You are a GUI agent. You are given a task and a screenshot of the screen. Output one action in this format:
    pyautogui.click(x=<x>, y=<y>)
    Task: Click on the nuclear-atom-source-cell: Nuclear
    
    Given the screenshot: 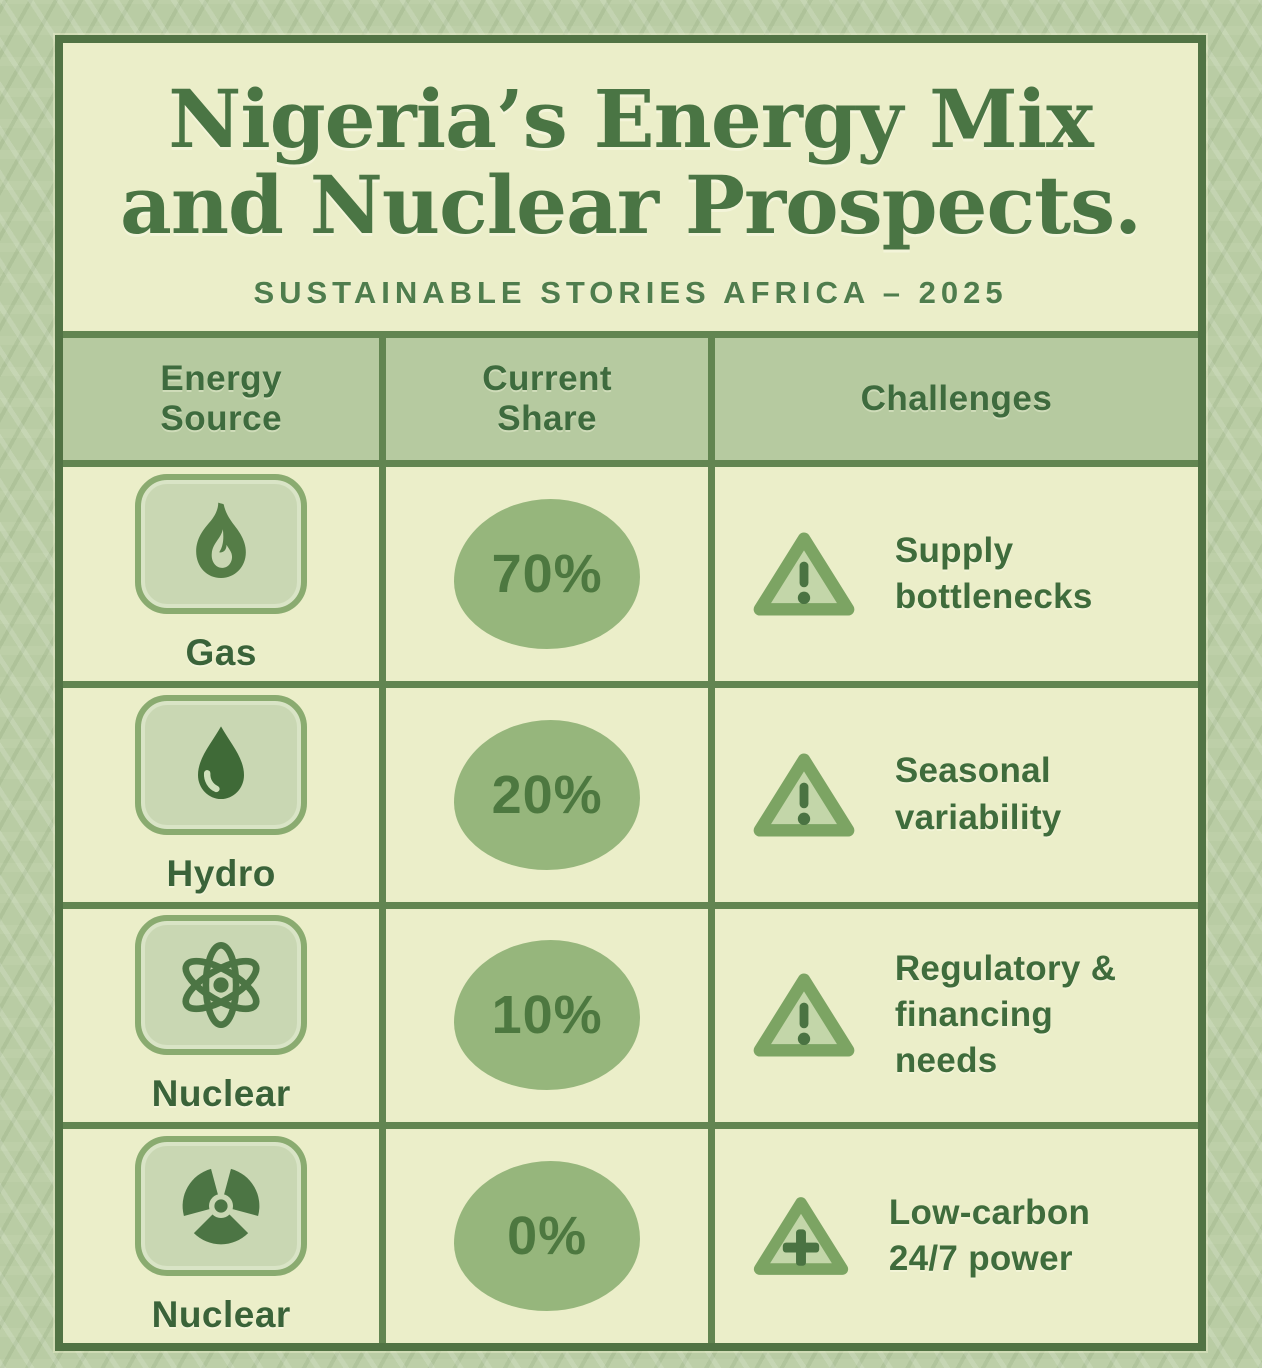 What is the action you would take?
    pyautogui.click(x=221, y=1015)
    